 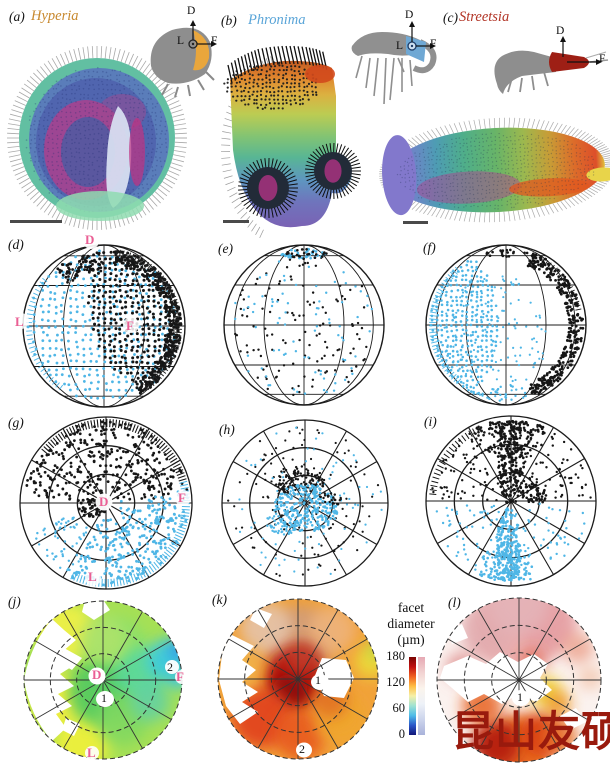 I want to click on species-title-streetsia: Streetsia, so click(x=484, y=17).